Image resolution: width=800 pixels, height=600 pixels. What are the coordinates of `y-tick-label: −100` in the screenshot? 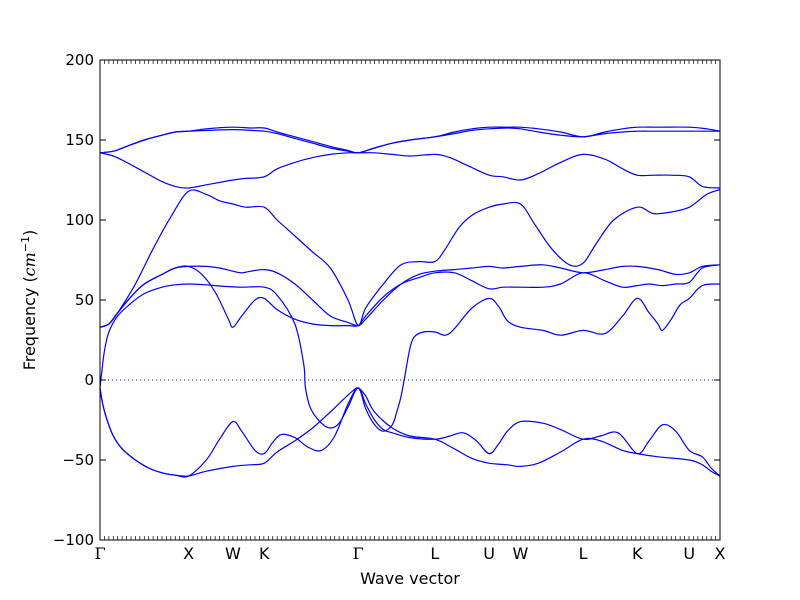 It's located at (73, 540).